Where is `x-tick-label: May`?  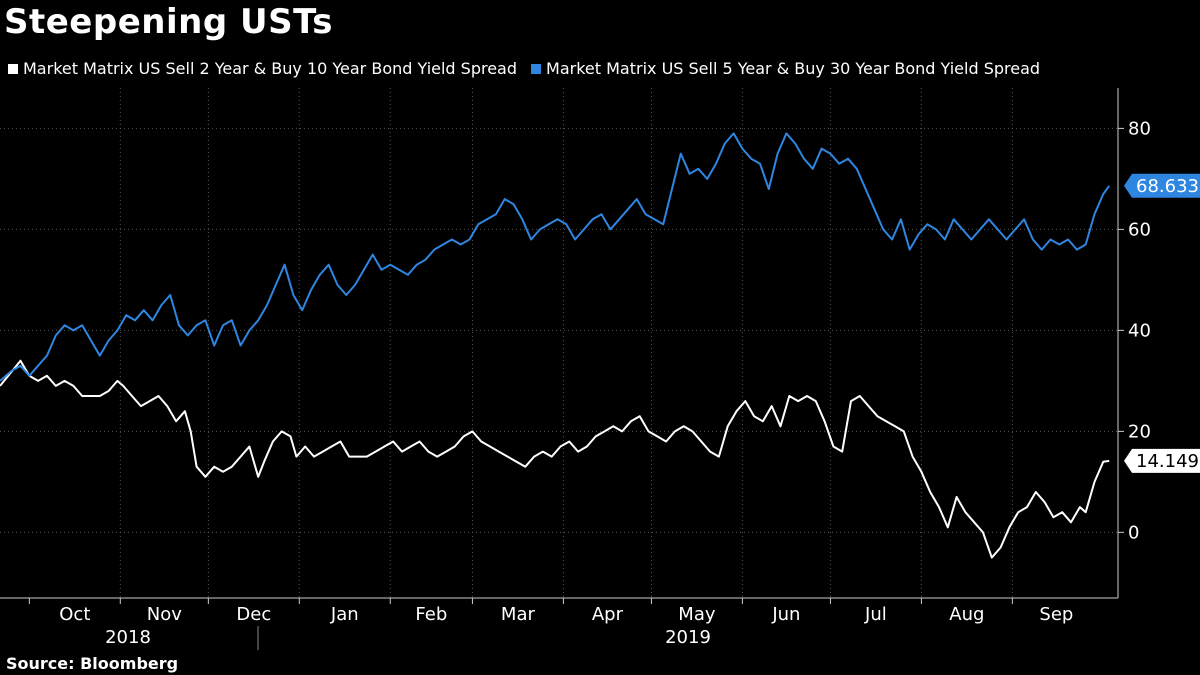 x-tick-label: May is located at coordinates (697, 614).